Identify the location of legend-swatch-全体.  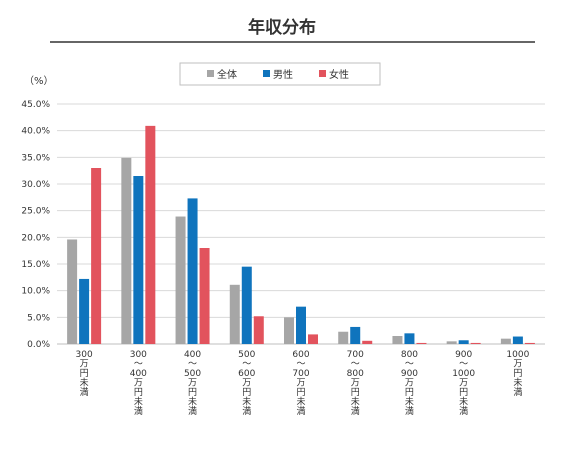
(210, 73).